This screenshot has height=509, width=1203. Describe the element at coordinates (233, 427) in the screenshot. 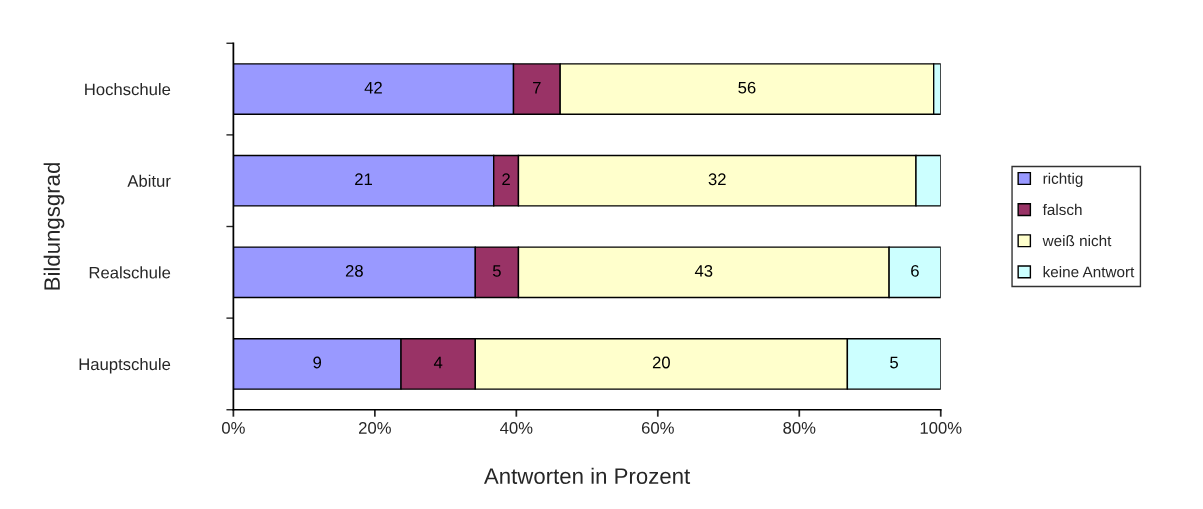

I see `x-tick-label: 0%` at that location.